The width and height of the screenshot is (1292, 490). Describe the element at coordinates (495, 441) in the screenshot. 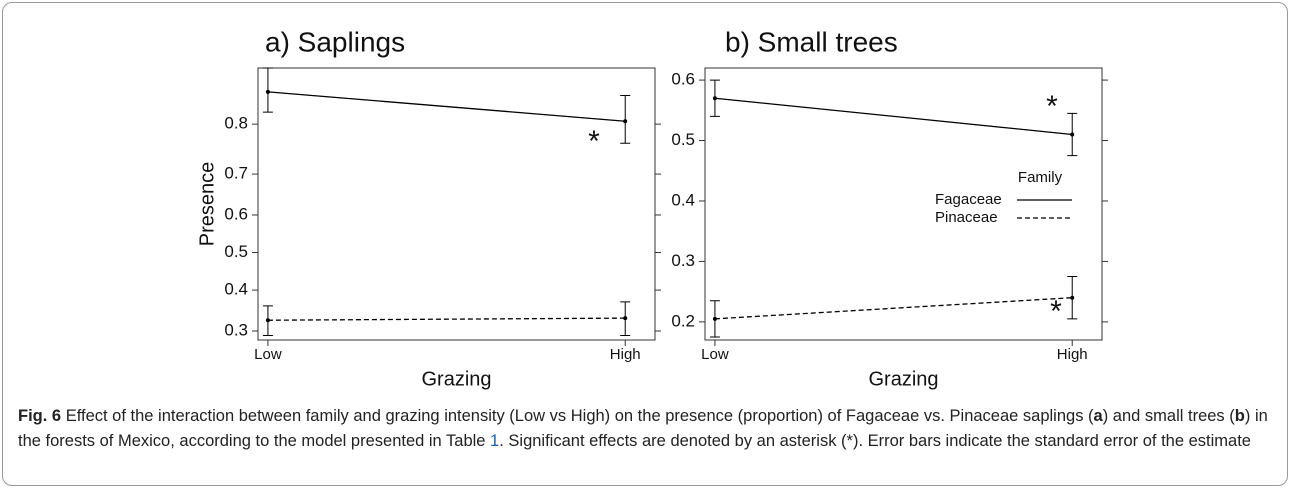

I see `table-link: 1` at that location.